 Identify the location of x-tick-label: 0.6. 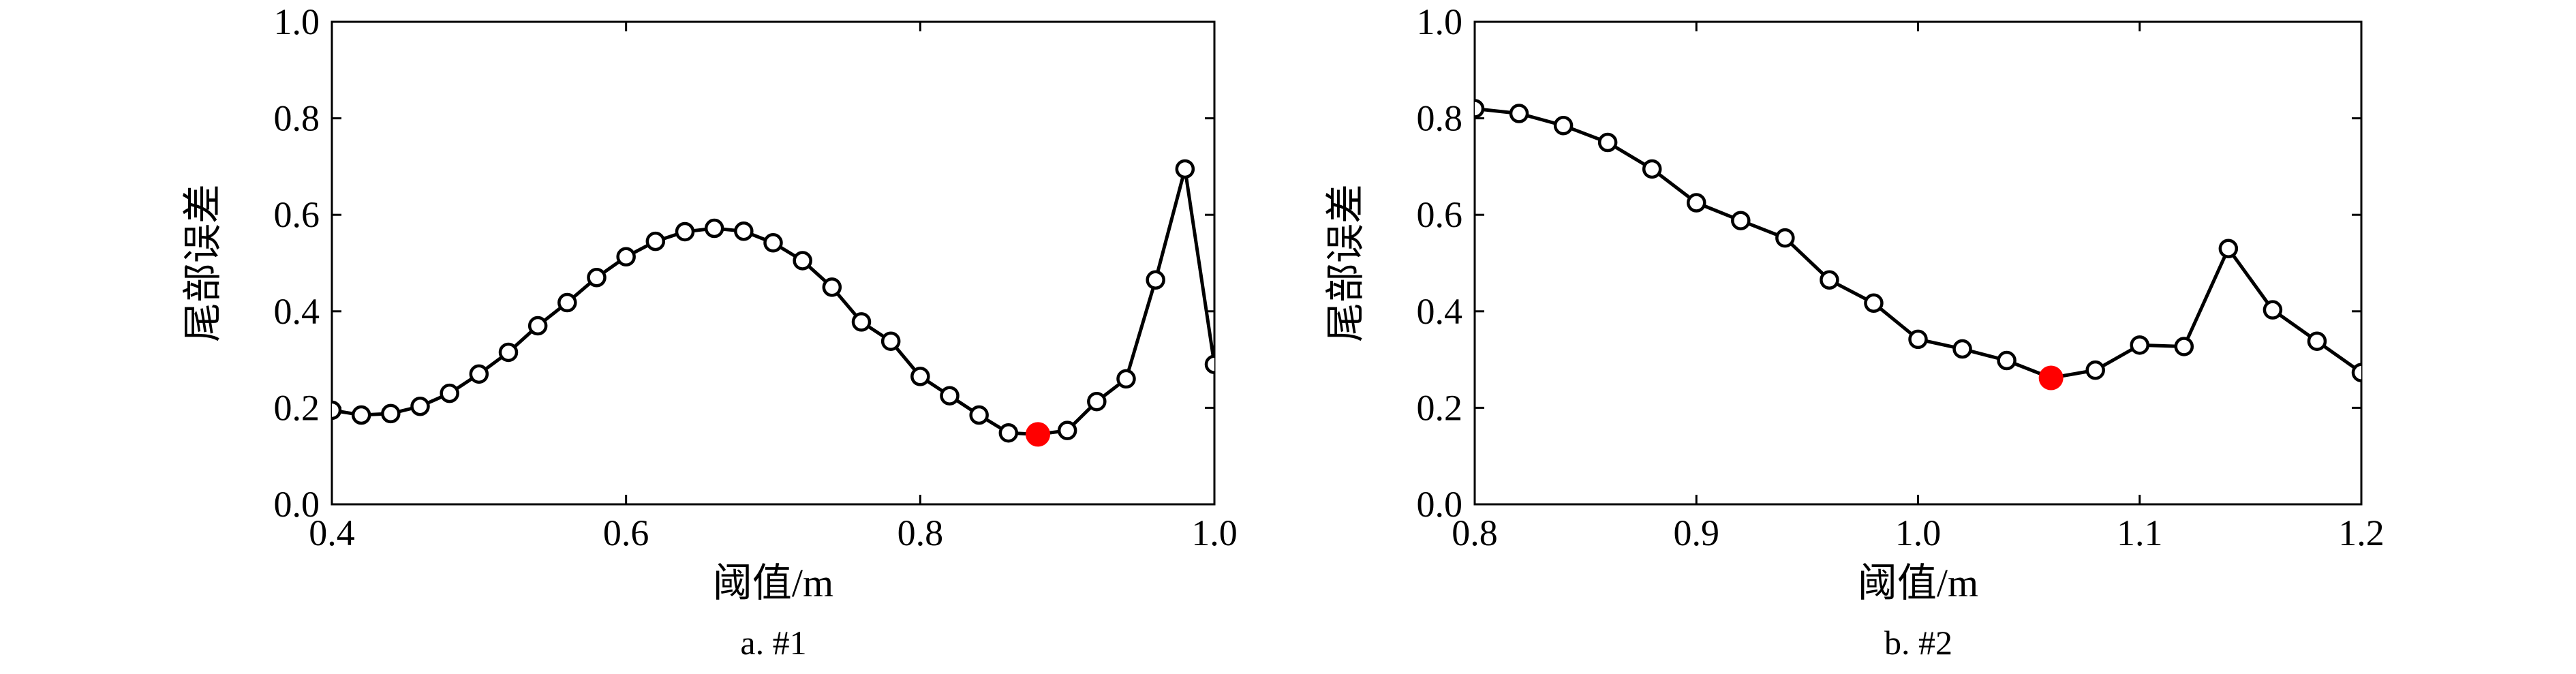
(626, 533).